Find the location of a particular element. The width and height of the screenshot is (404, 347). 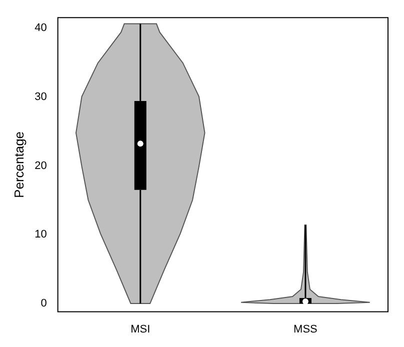

y-axis-title: Percentage is located at coordinates (18, 164).